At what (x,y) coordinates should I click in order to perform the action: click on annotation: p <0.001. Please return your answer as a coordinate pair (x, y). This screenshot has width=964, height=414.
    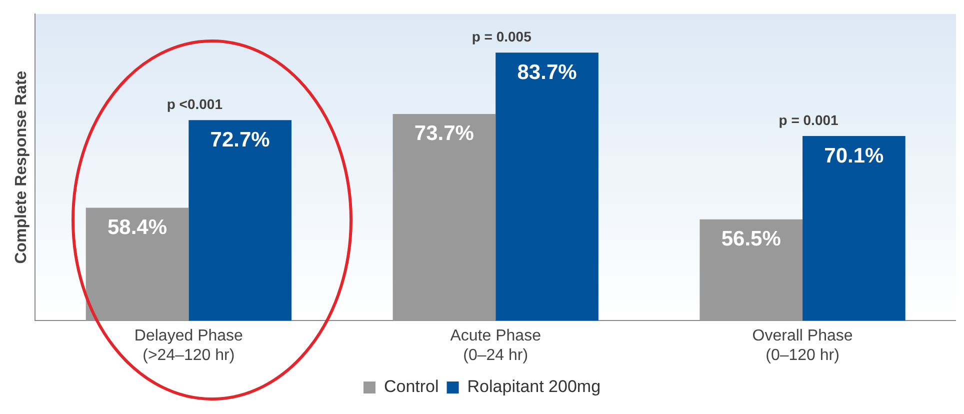
    Looking at the image, I should click on (194, 104).